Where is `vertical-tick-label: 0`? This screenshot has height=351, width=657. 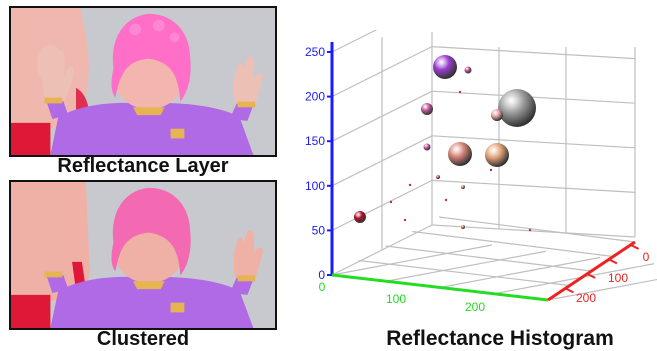
vertical-tick-label: 0 is located at coordinates (321, 275).